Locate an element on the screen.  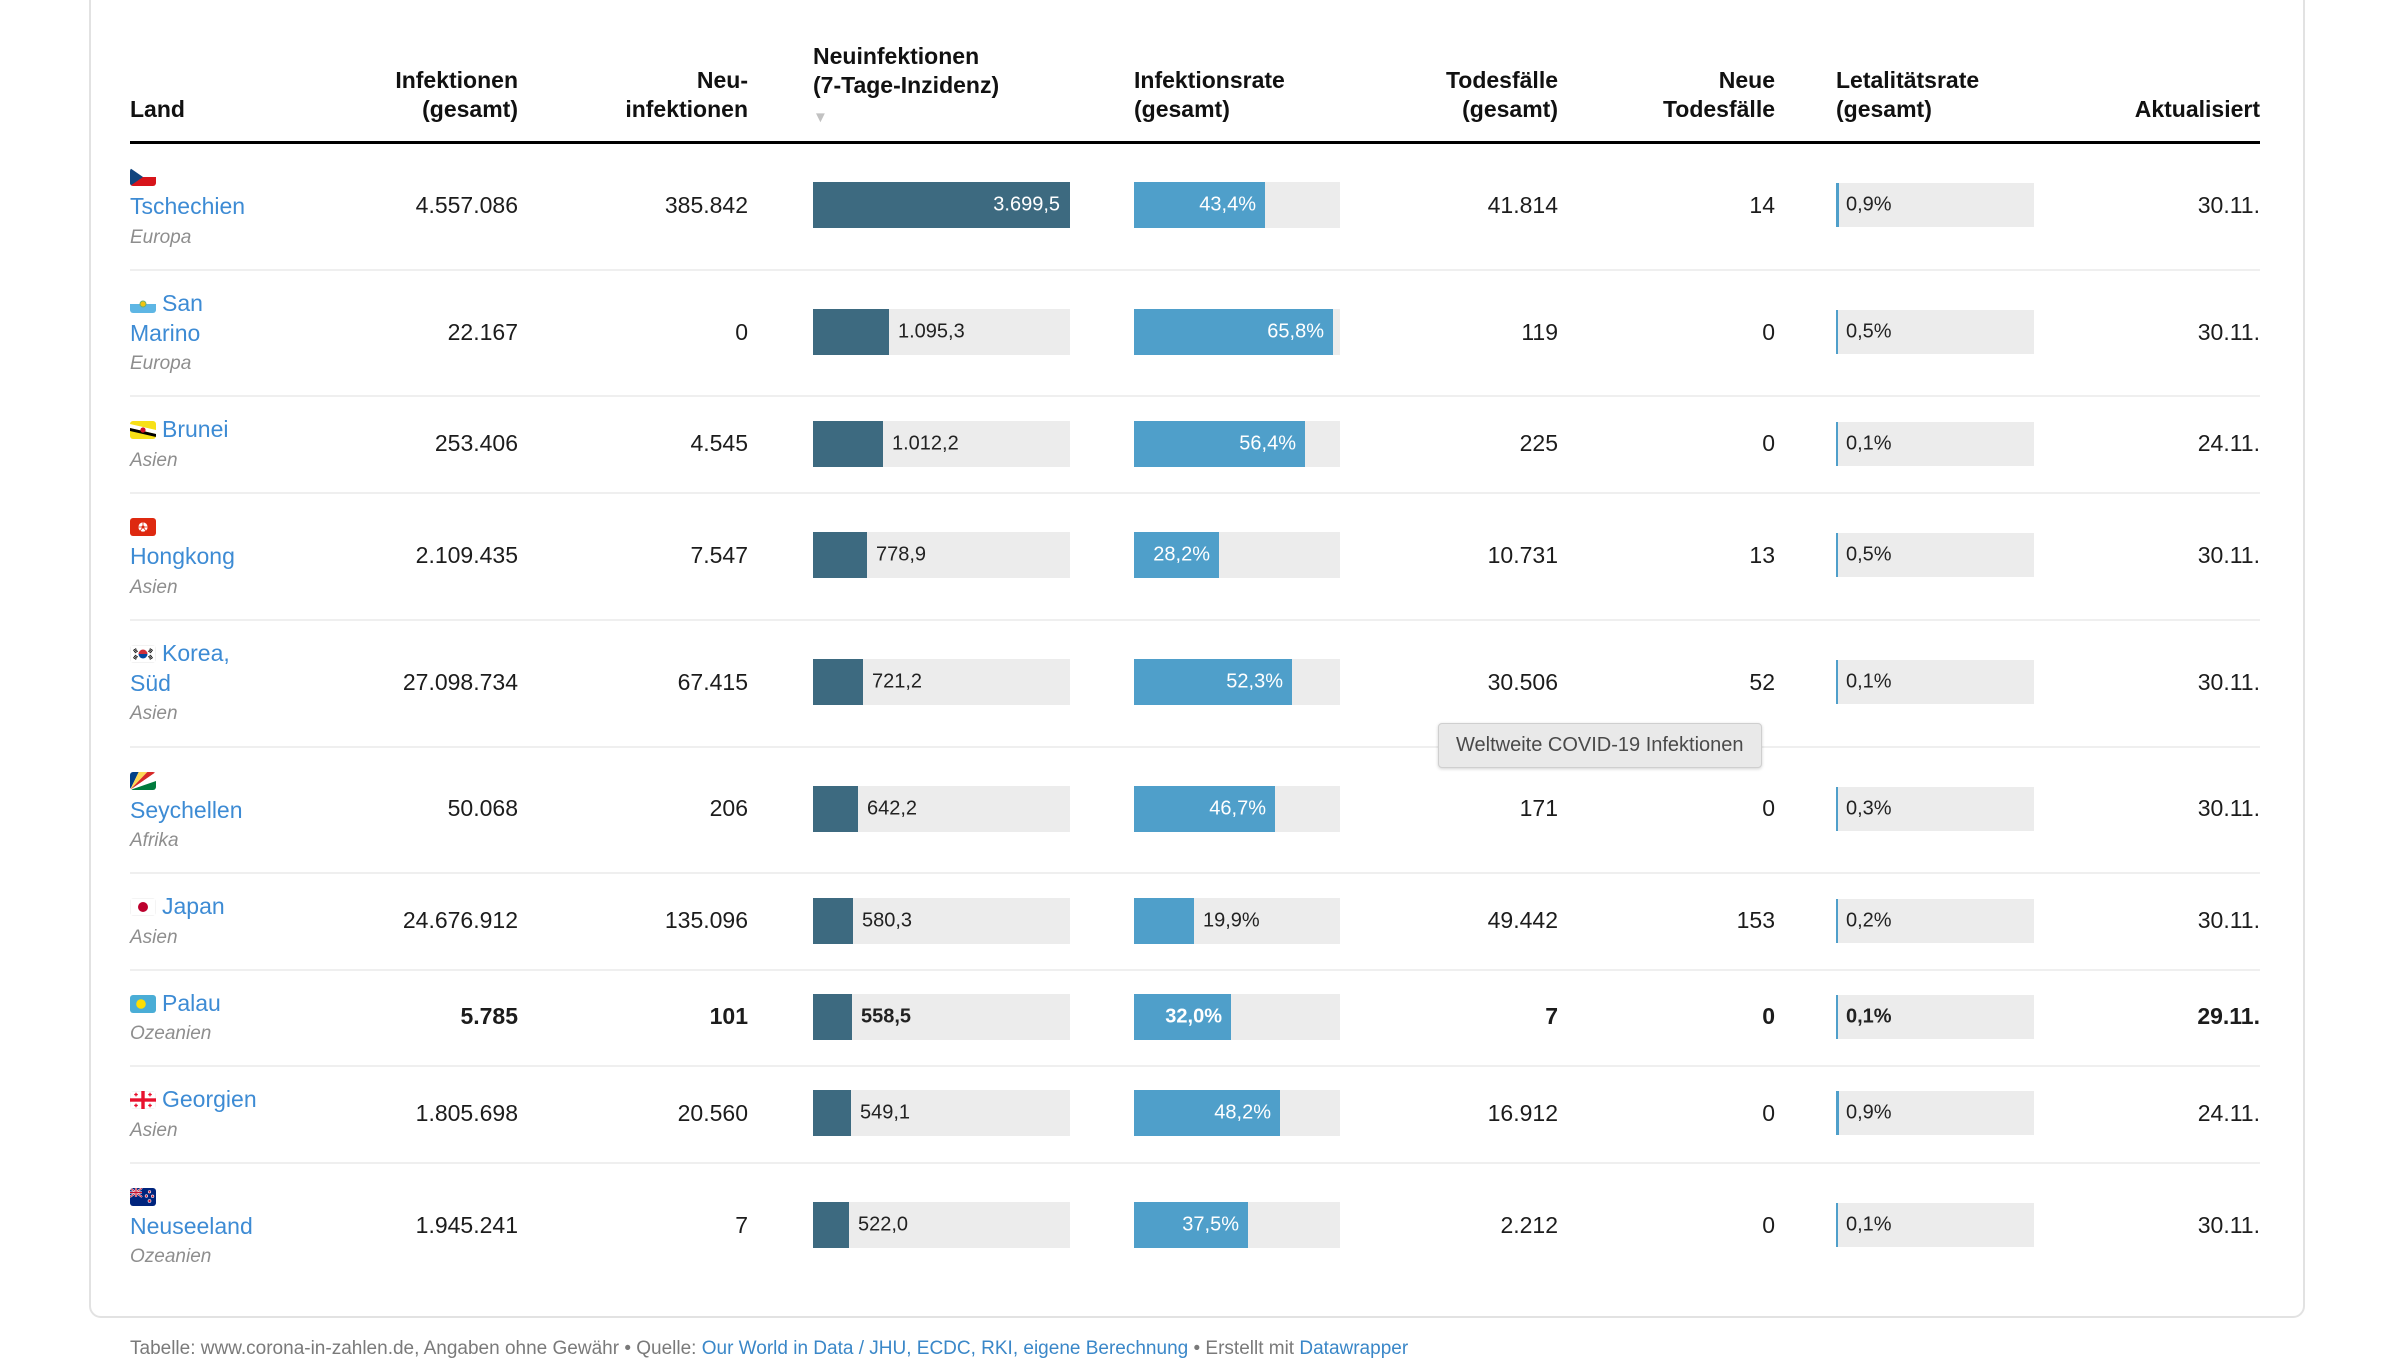
hover-tooltip: Weltweite COVID-19 Infektionen is located at coordinates (1600, 745).